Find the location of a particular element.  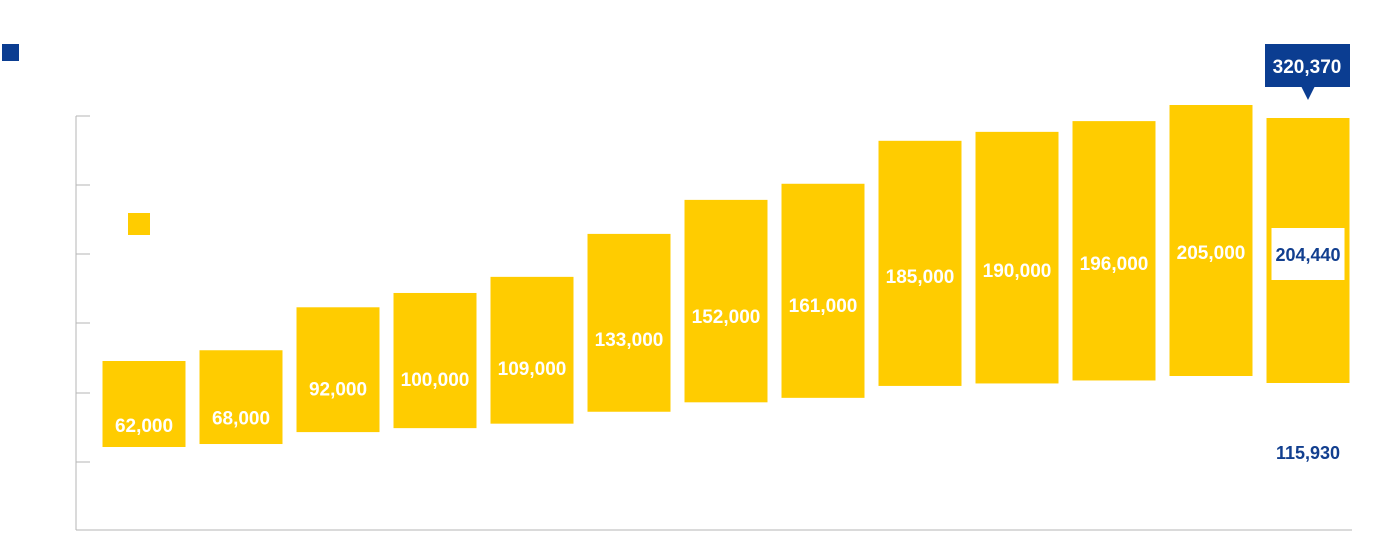

range-annotations: 320,370 115,930 is located at coordinates (1307, 253).